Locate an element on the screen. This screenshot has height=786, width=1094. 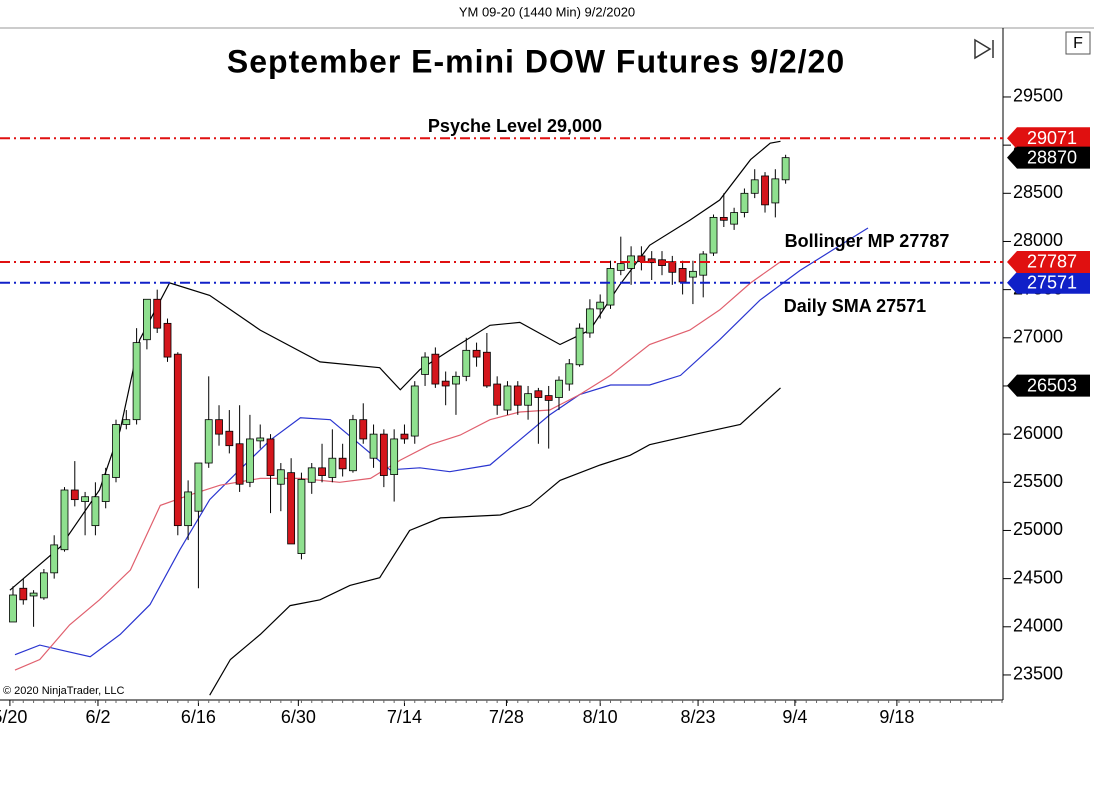
price-box-label: 27787 is located at coordinates (1052, 262).